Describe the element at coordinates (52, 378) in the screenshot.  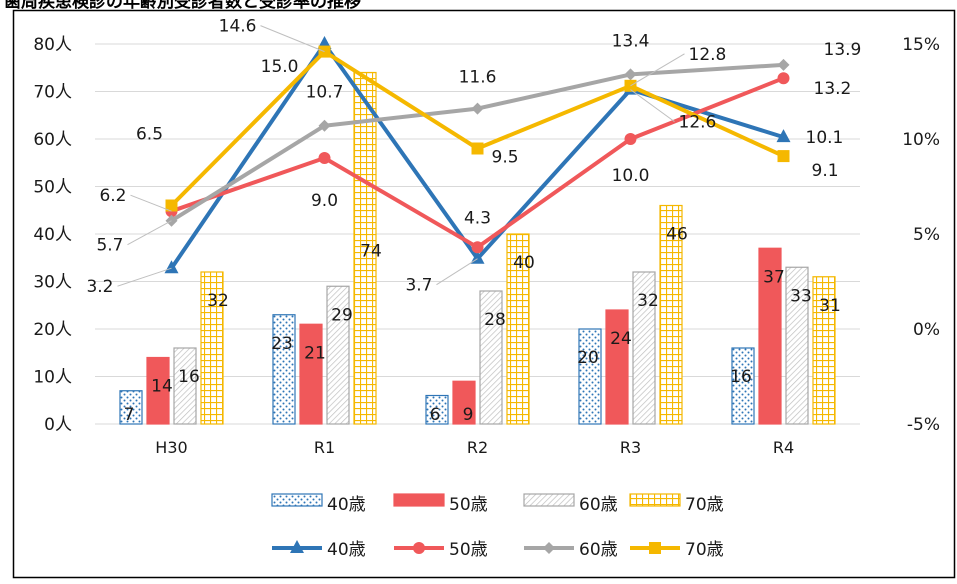
I see `y-left-tick-label: 10人` at that location.